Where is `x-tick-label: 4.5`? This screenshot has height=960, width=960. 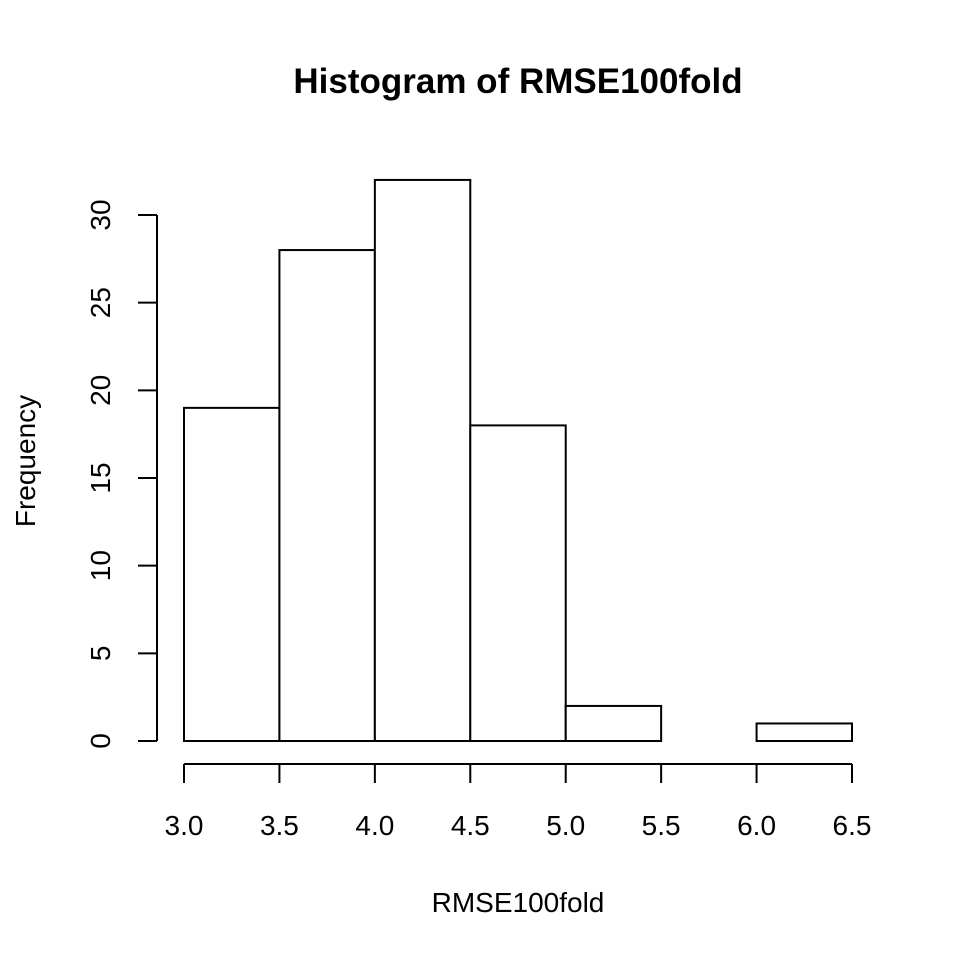 x-tick-label: 4.5 is located at coordinates (470, 825).